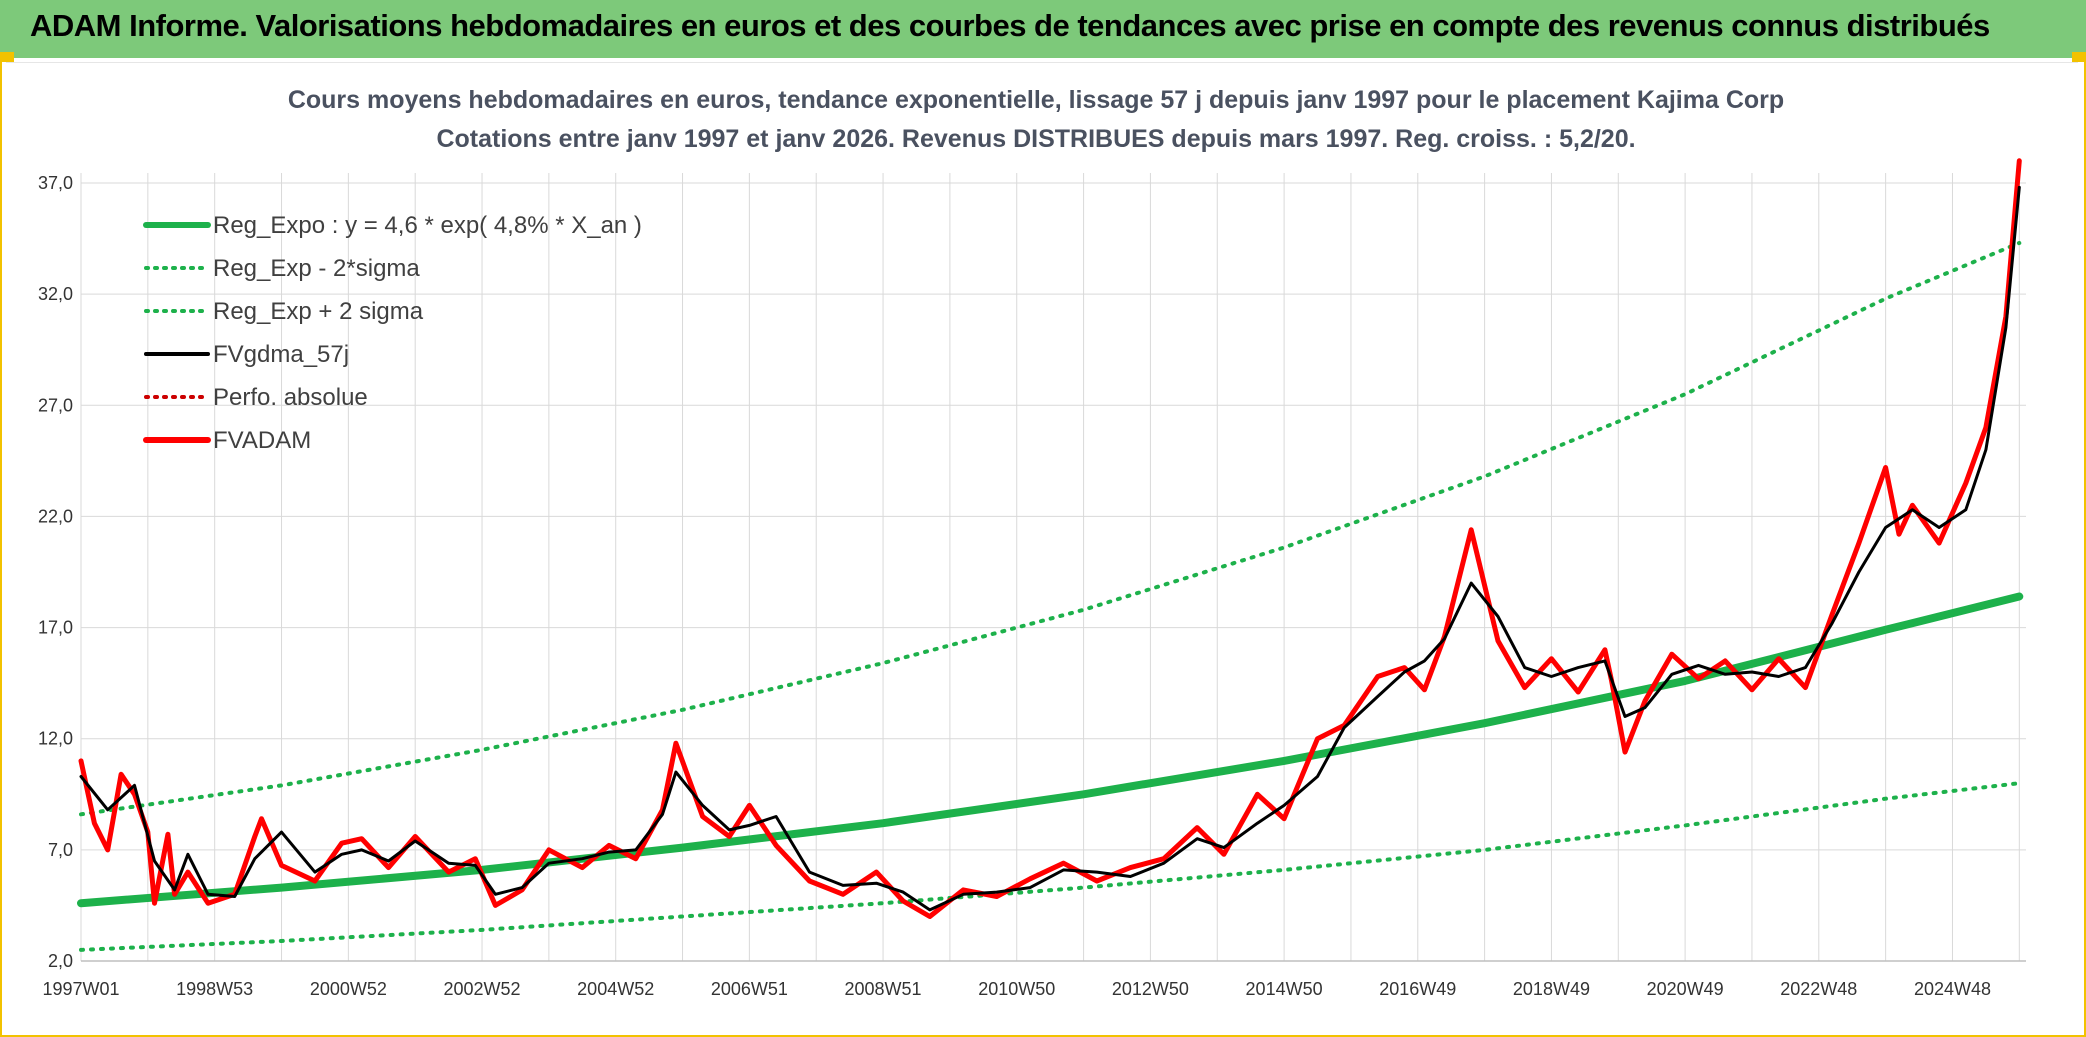  Describe the element at coordinates (7, 57) in the screenshot. I see `frame-corner-left` at that location.